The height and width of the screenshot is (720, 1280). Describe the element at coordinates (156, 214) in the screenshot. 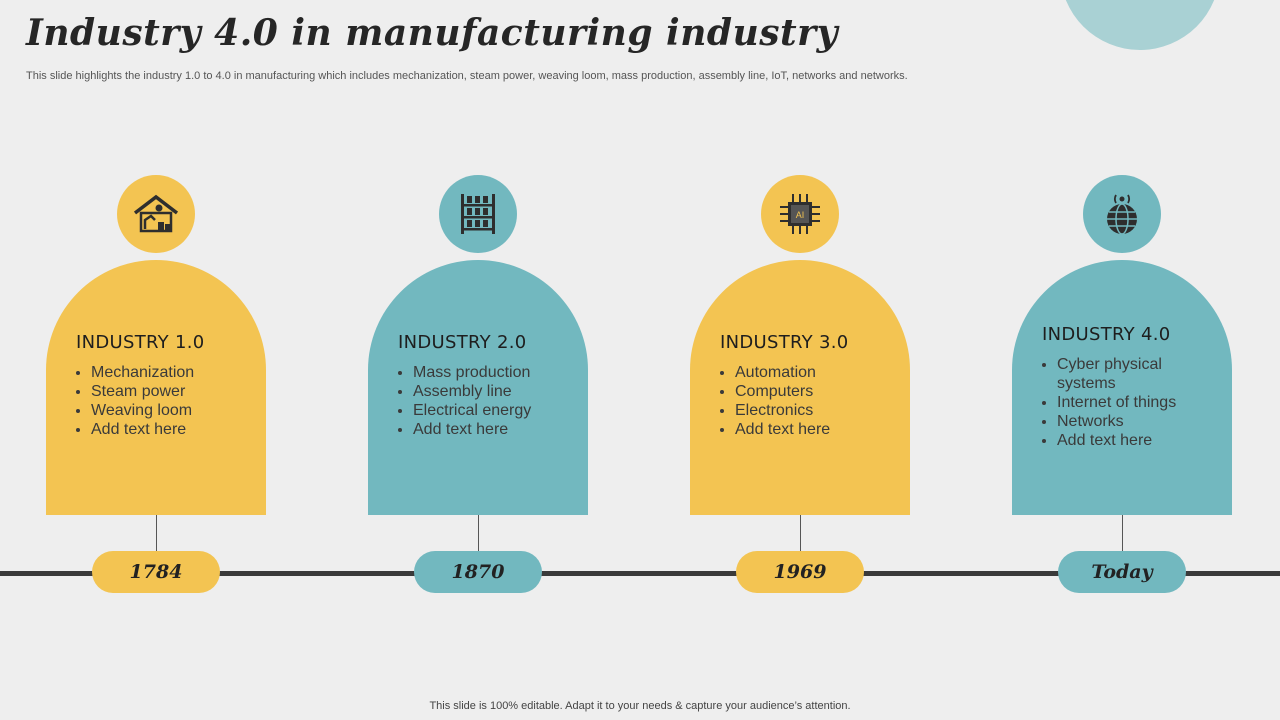

I see `factory-icon` at that location.